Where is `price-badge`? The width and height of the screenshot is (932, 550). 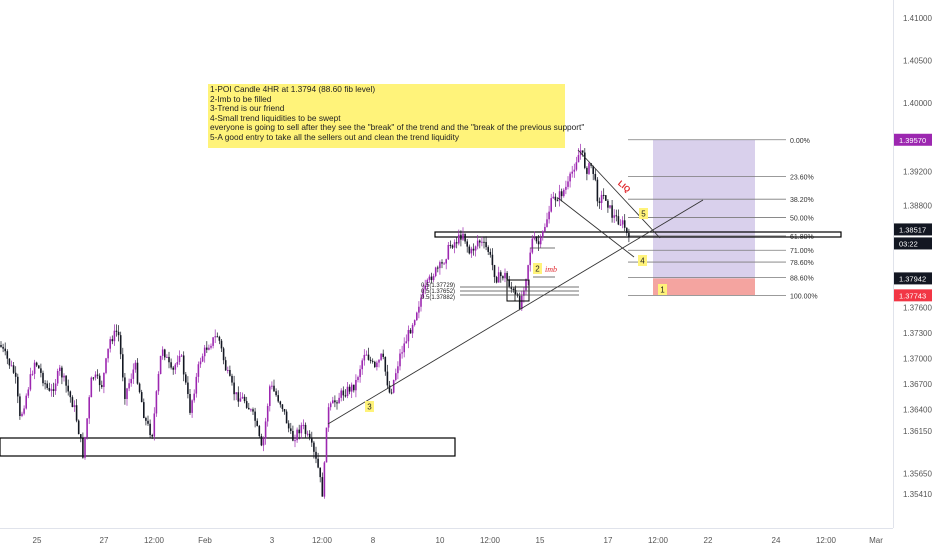 price-badge is located at coordinates (913, 229).